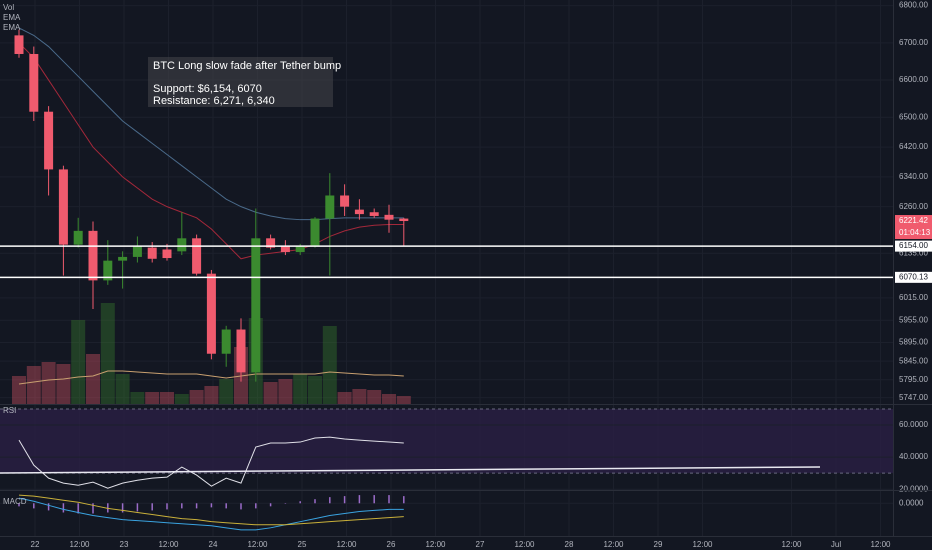 Image resolution: width=932 pixels, height=550 pixels. Describe the element at coordinates (124, 544) in the screenshot. I see `x-tick-label: 23` at that location.